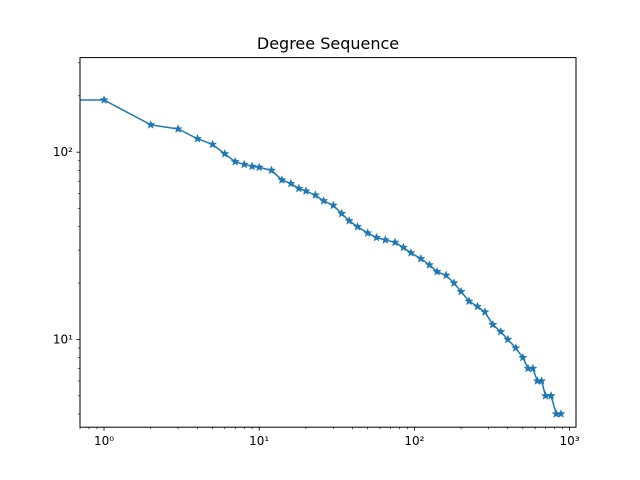 Image resolution: width=640 pixels, height=480 pixels. I want to click on chart-title: Degree Sequence, so click(328, 43).